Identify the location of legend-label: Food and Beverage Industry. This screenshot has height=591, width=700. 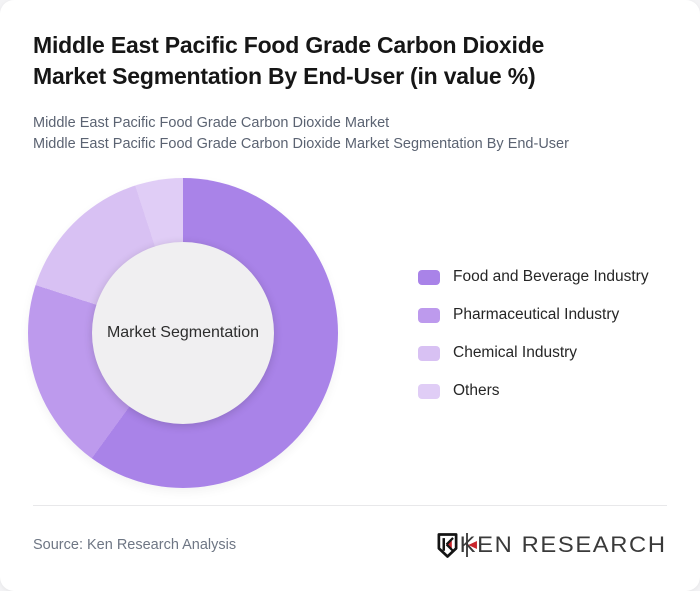
(551, 276).